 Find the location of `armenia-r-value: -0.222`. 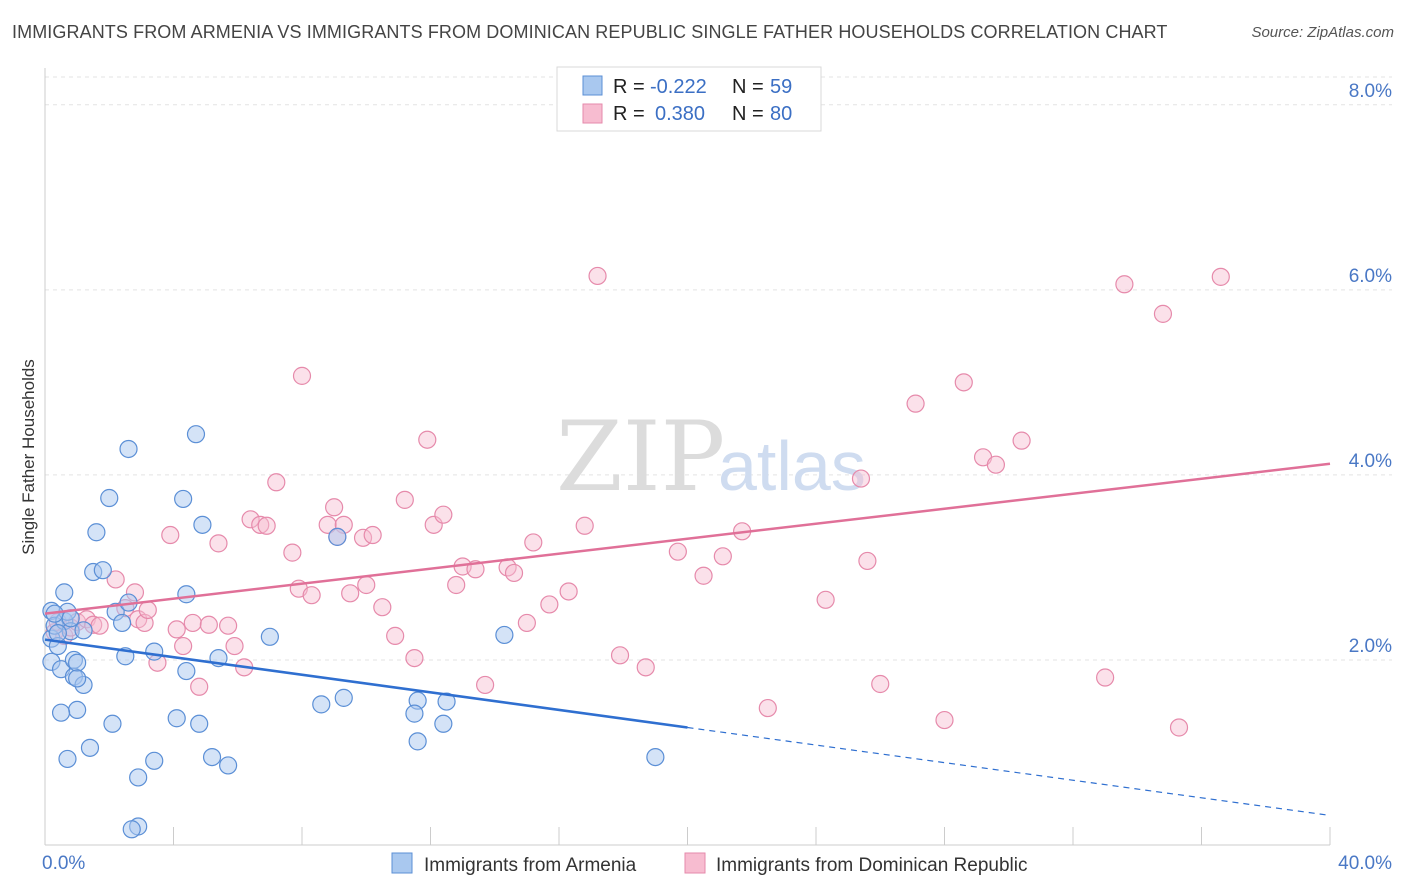

armenia-r-value: -0.222 is located at coordinates (678, 87).